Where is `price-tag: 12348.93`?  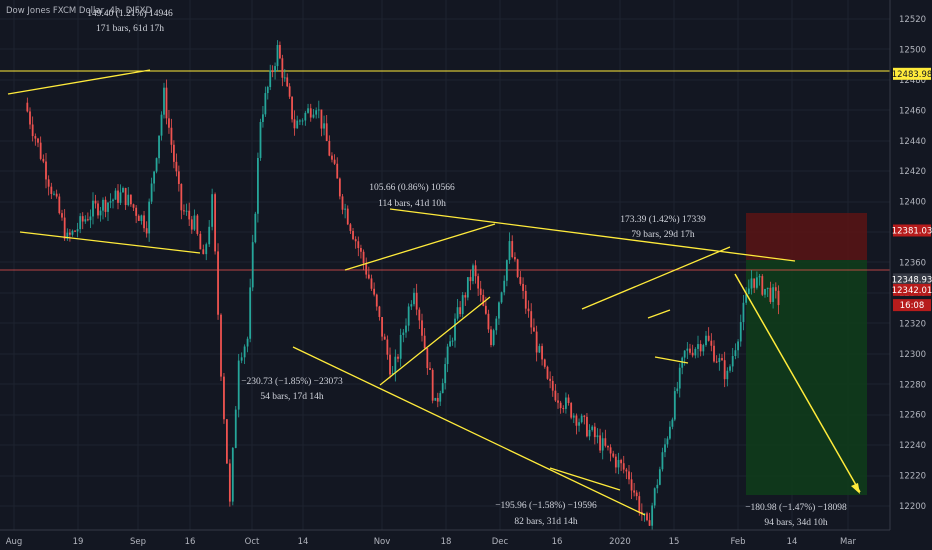
price-tag: 12348.93 is located at coordinates (912, 280).